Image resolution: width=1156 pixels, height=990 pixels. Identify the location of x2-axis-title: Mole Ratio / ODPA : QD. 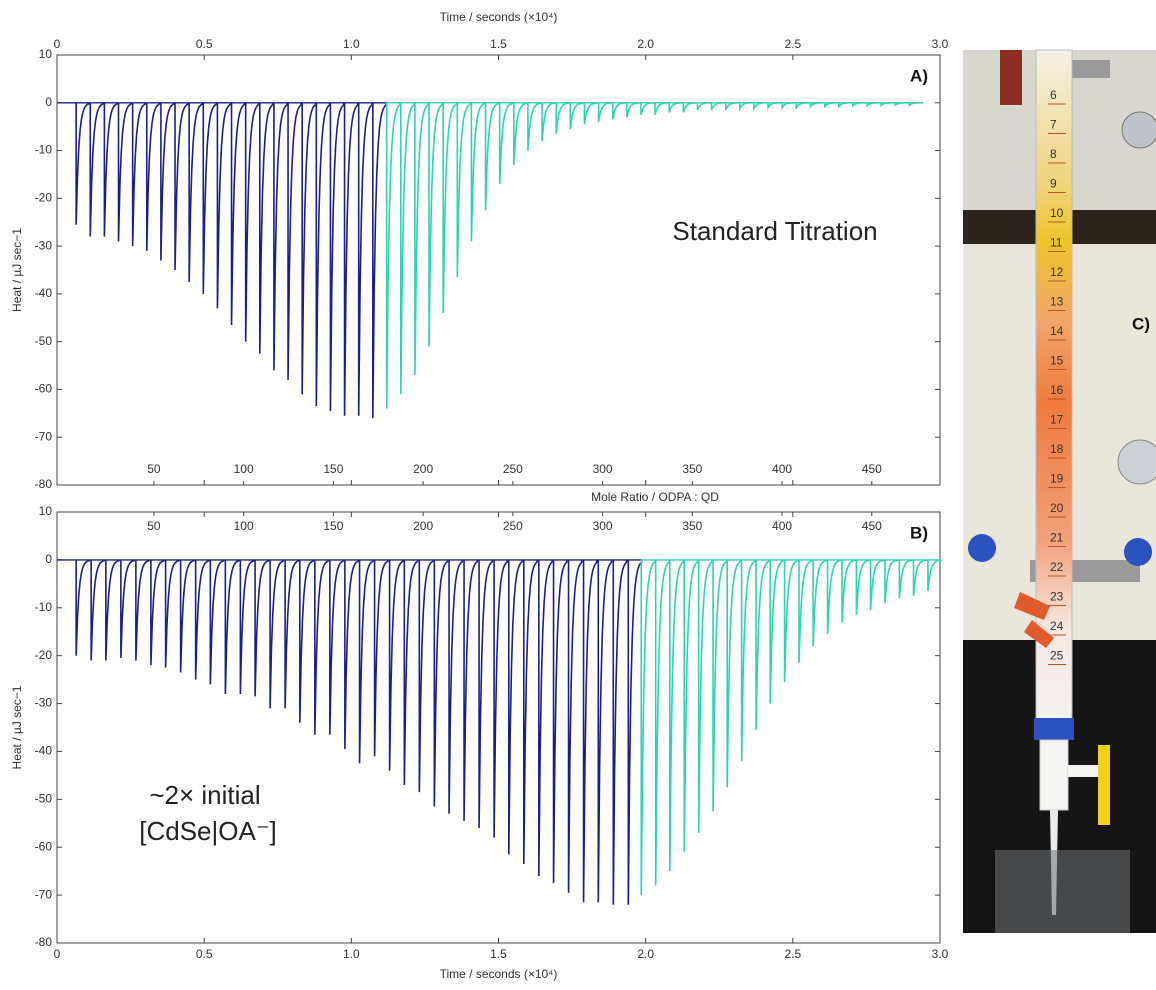
(655, 497).